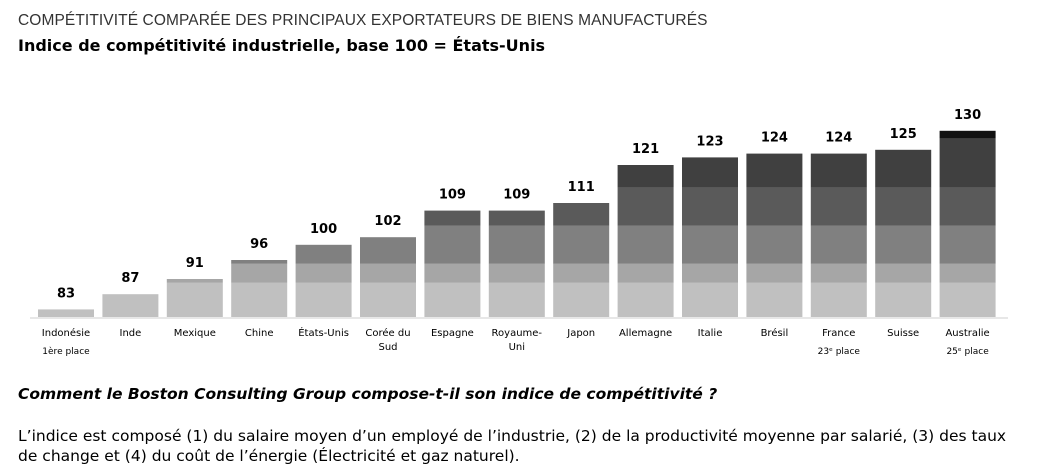  I want to click on category-label: Japon, so click(580, 333).